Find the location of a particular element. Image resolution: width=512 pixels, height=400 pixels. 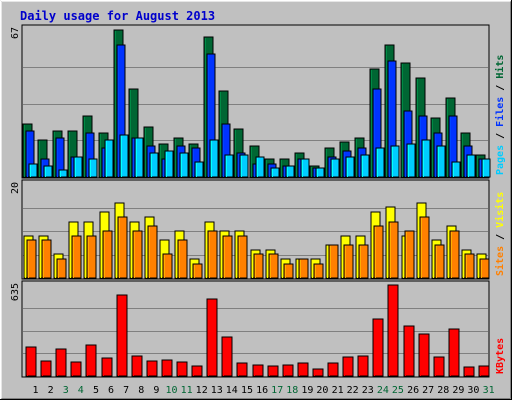

x-tick-label: 14 is located at coordinates (232, 390).